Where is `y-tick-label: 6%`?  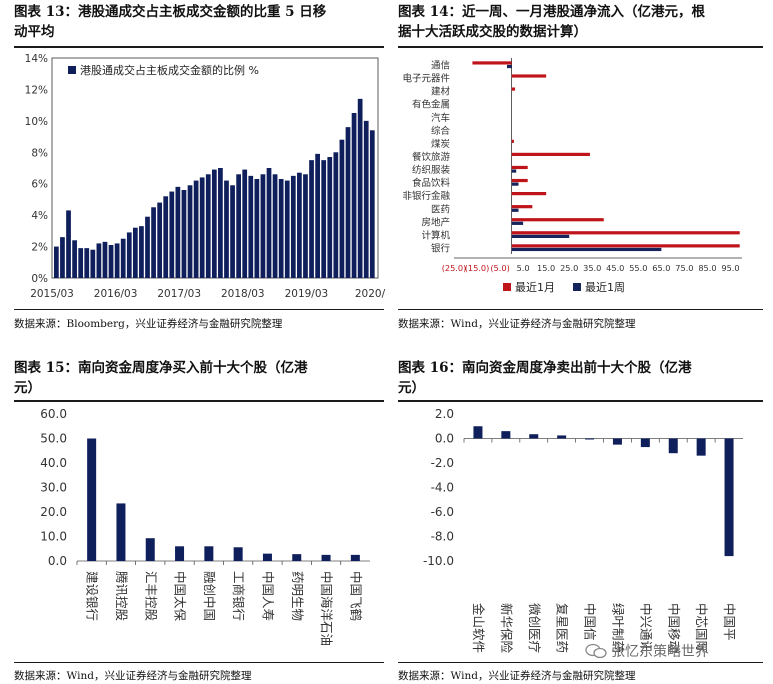 y-tick-label: 6% is located at coordinates (39, 185).